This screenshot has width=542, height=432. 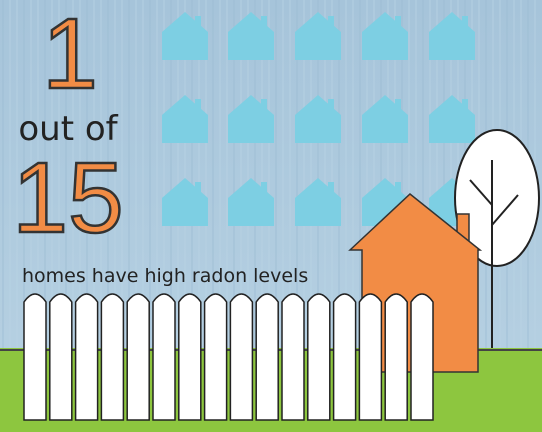 What do you see at coordinates (67, 198) in the screenshot?
I see `total-number: 15` at bounding box center [67, 198].